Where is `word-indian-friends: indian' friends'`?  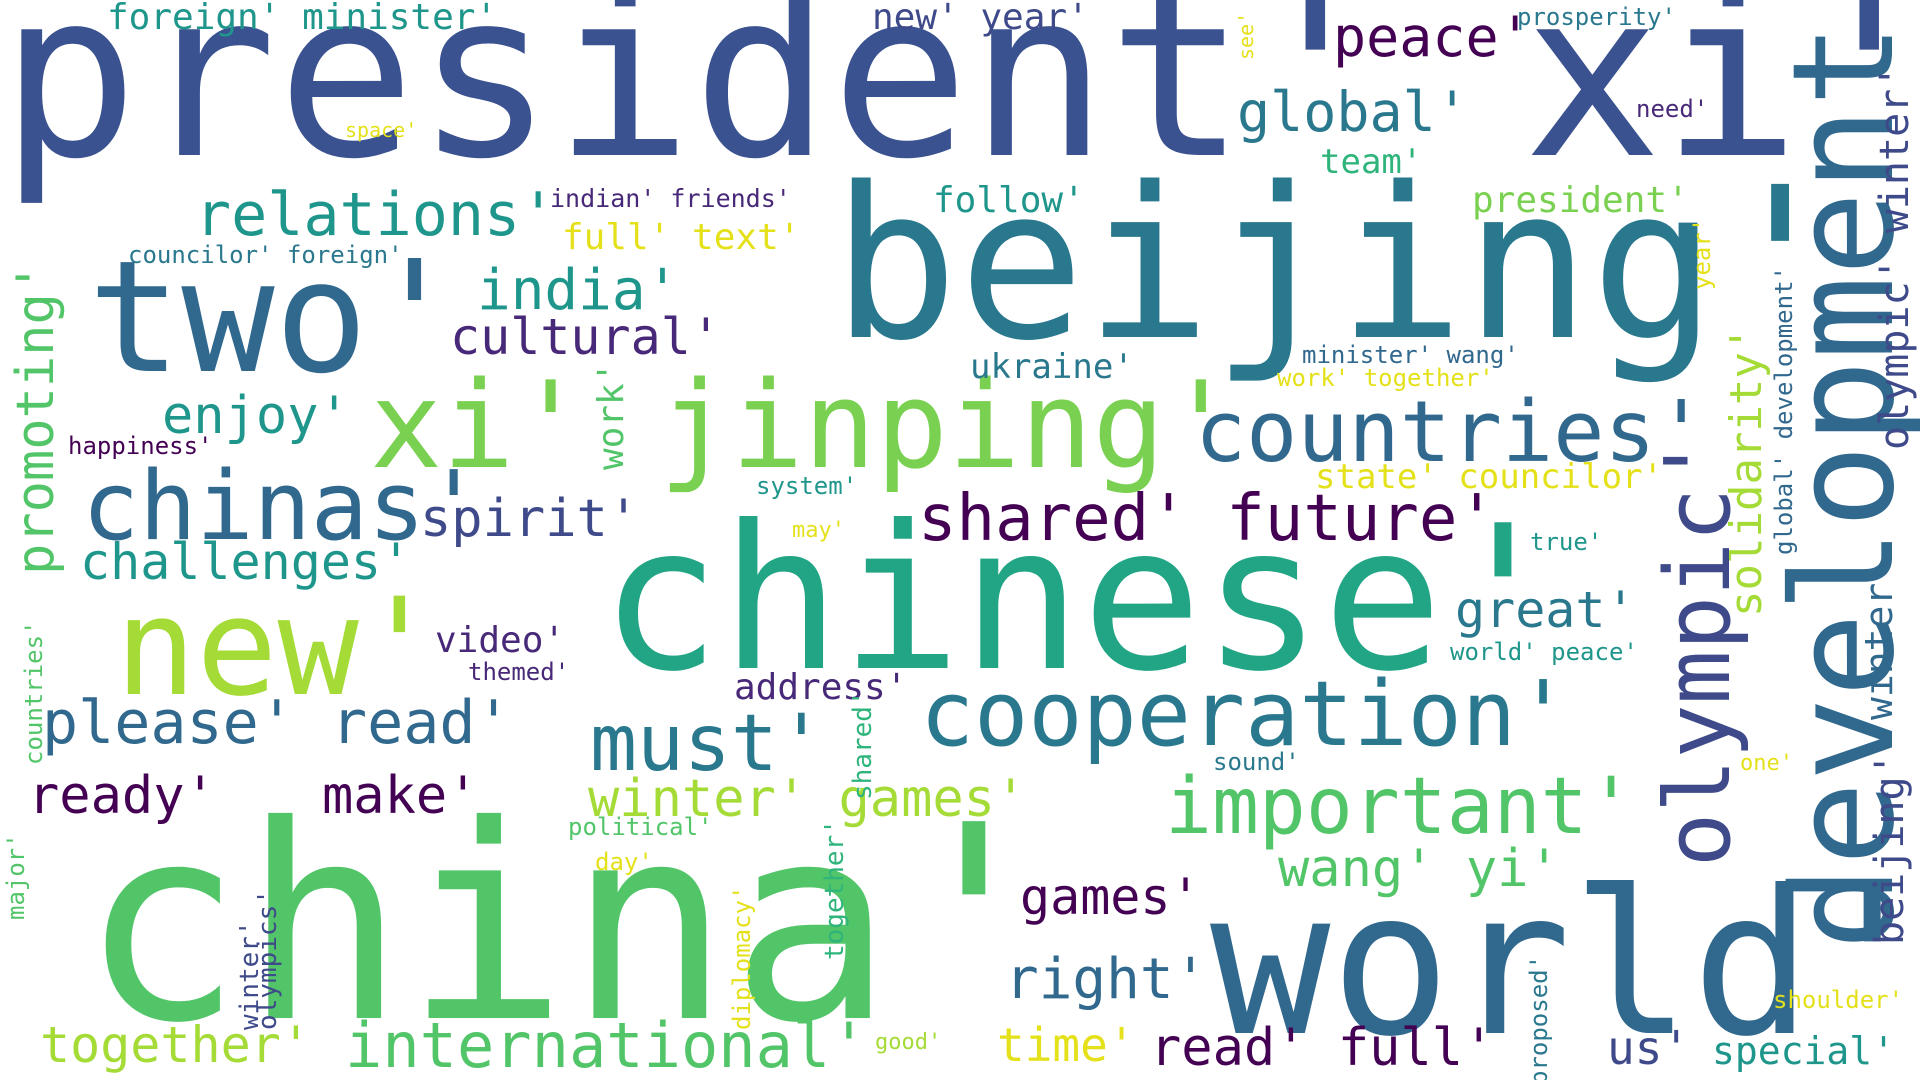 word-indian-friends: indian' friends' is located at coordinates (670, 198).